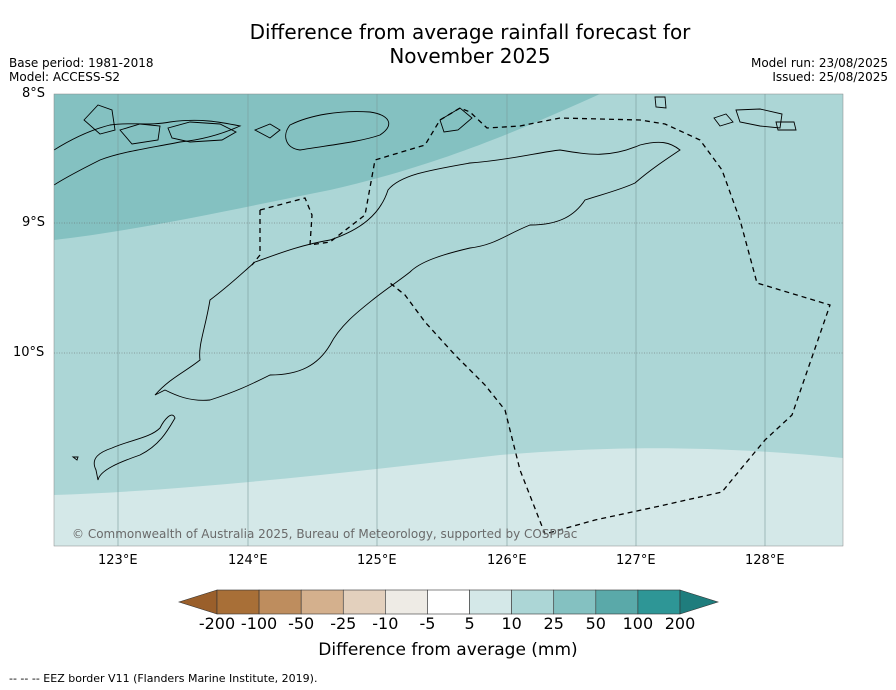 This screenshot has width=896, height=690. Describe the element at coordinates (759, 118) in the screenshot. I see `babar-island` at that location.